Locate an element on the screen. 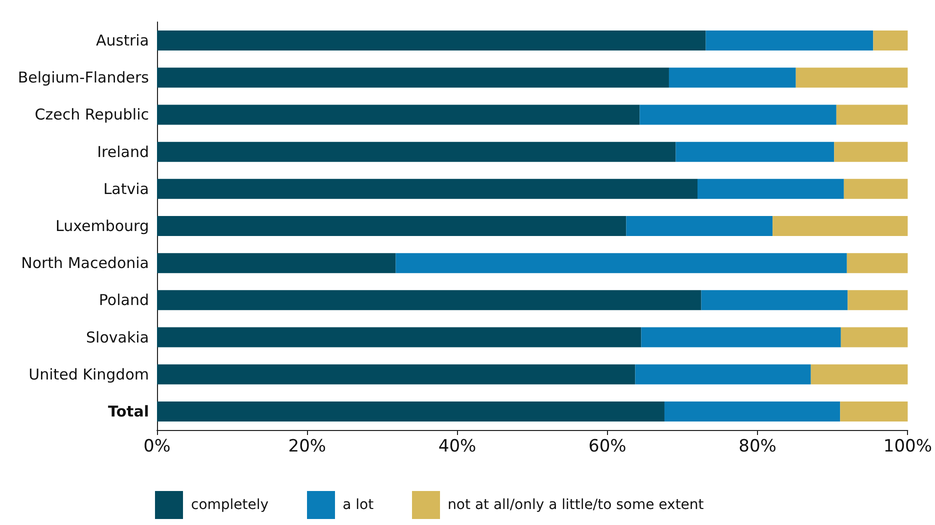 Image resolution: width=935 pixels, height=525 pixels. y-tick-label: United Kingdom is located at coordinates (88, 374).